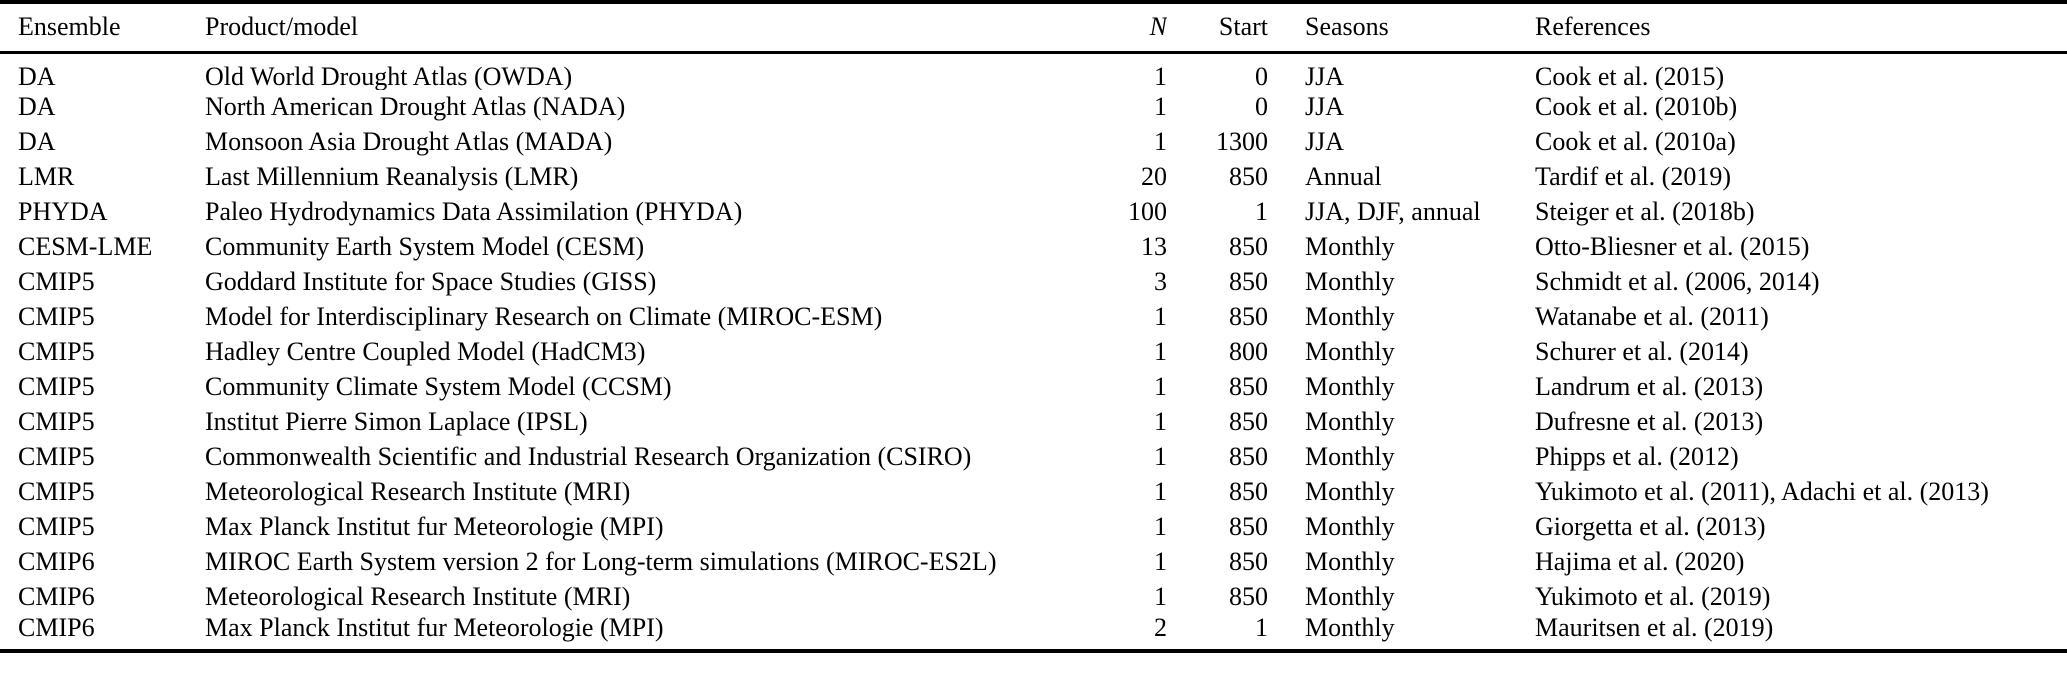 Image resolution: width=2067 pixels, height=679 pixels. Describe the element at coordinates (1635, 141) in the screenshot. I see `cell-references: Cook et al. (2010a)` at that location.